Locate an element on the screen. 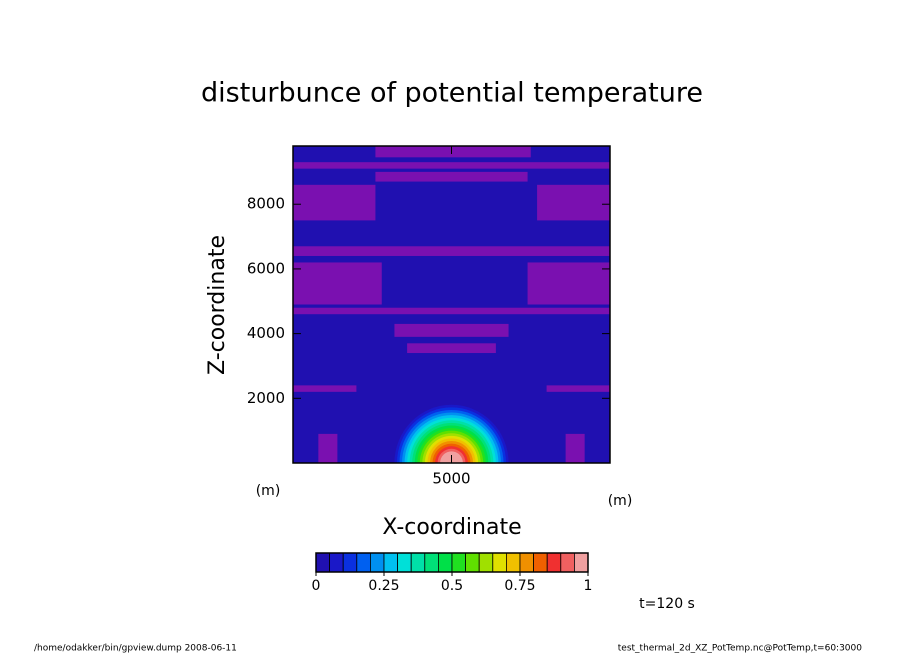 The image size is (904, 654). chart-title: disturbunce of potential temperature is located at coordinates (452, 93).